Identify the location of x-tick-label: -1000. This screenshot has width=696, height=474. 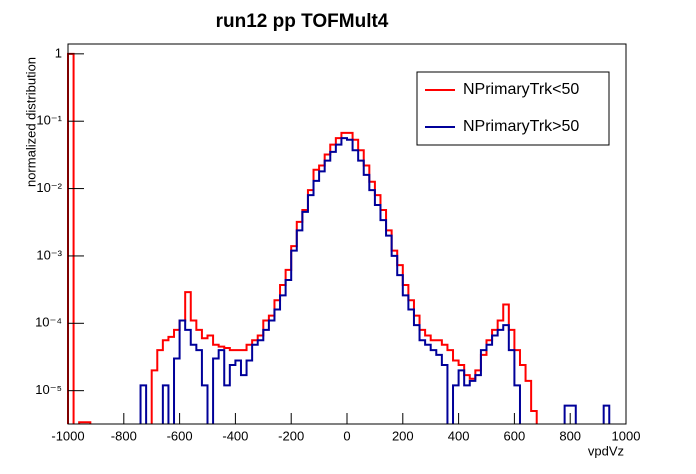
(67, 435).